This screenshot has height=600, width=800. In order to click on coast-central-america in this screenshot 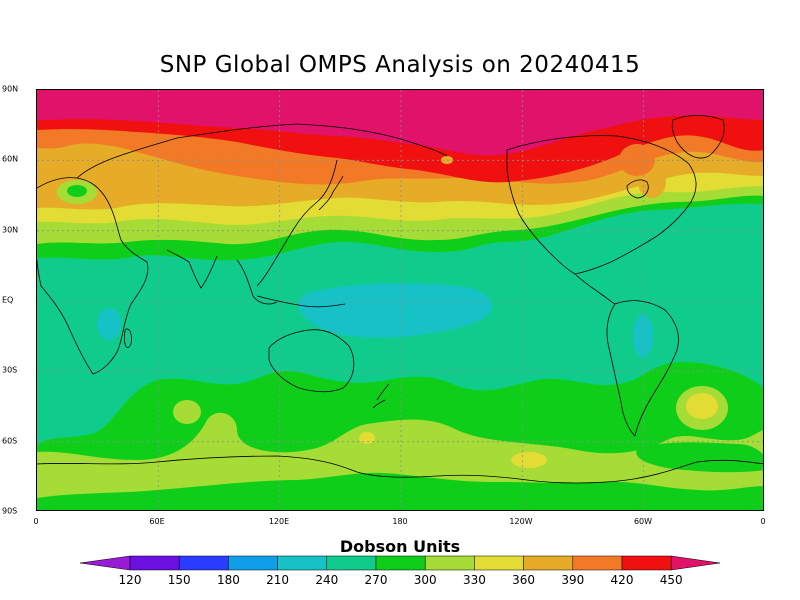, I will do `click(595, 289)`.